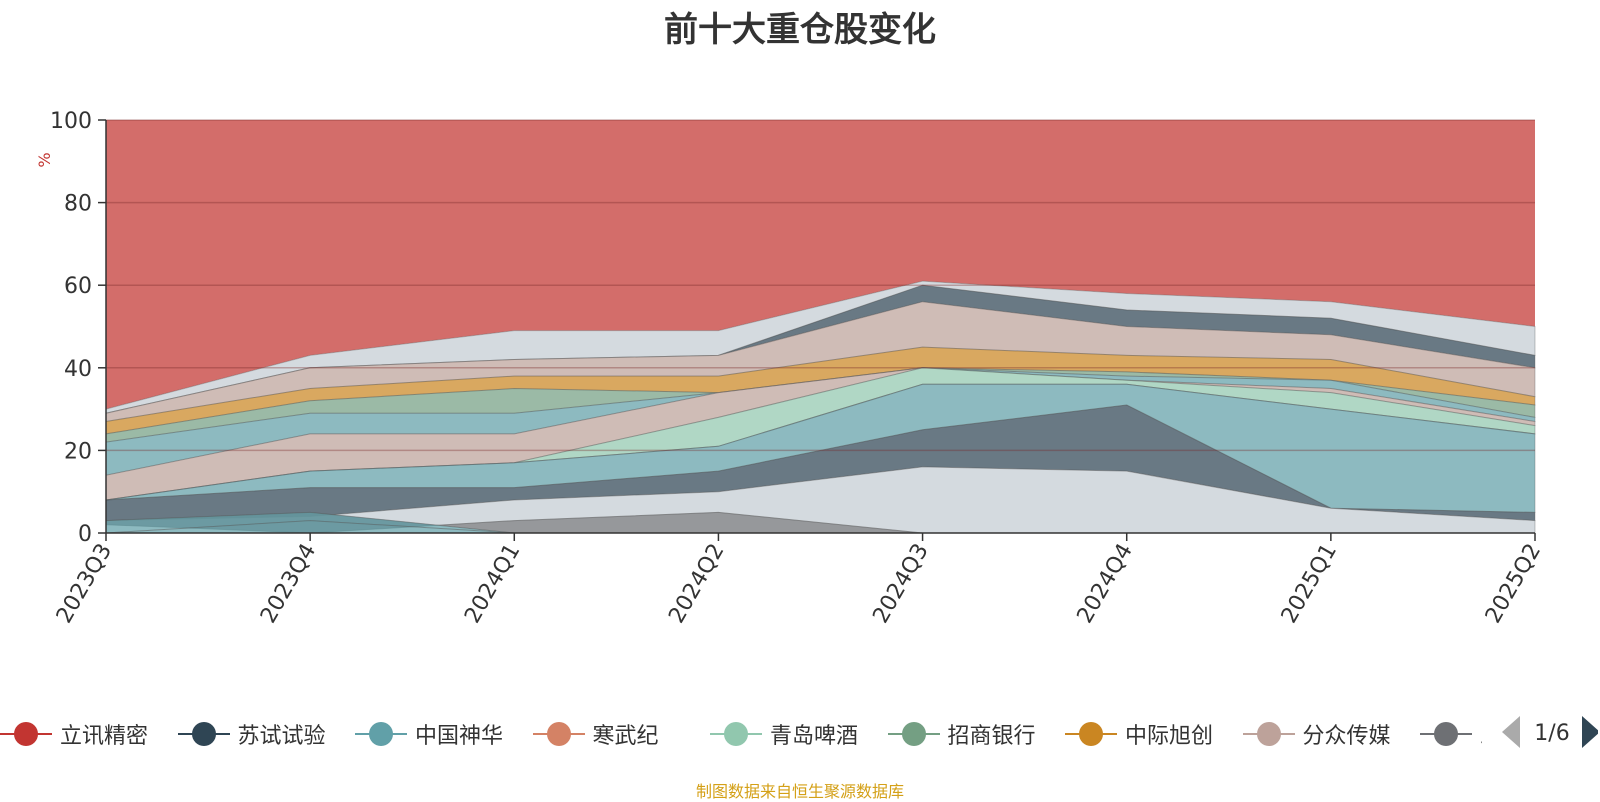  Describe the element at coordinates (1481, 734) in the screenshot. I see `legend-label: 三环` at that location.